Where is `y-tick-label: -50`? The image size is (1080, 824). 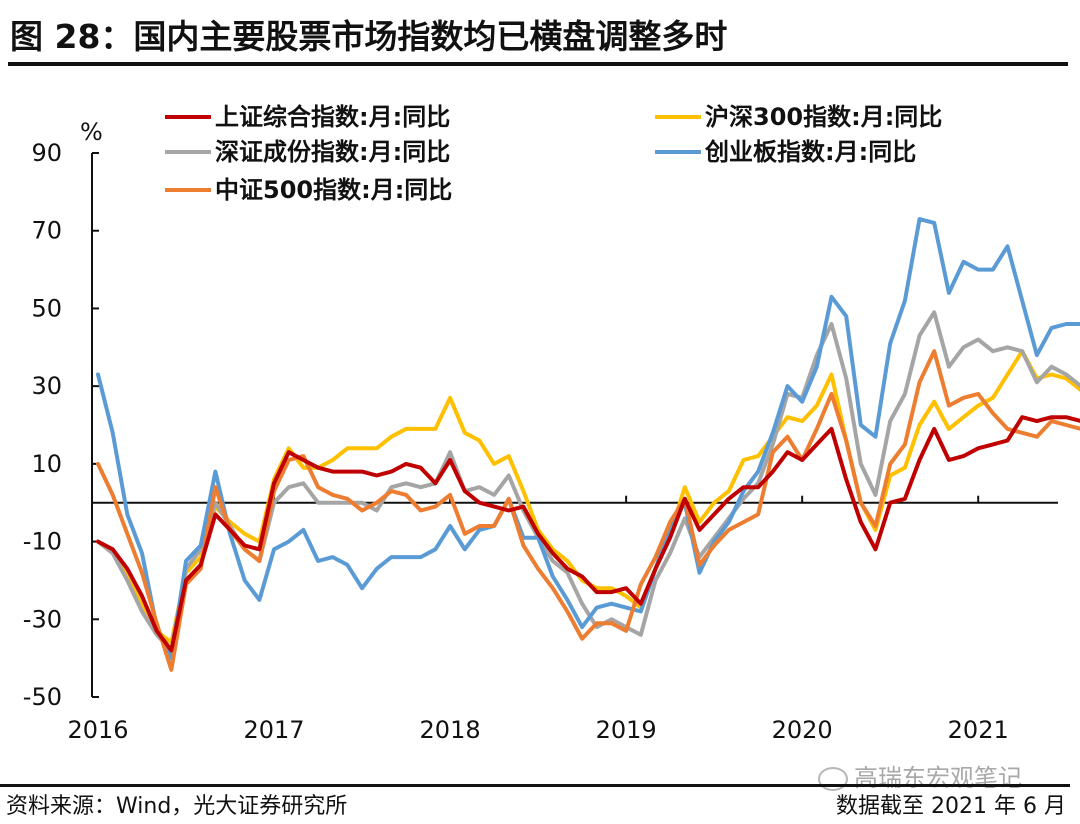
y-tick-label: -50 is located at coordinates (42, 697).